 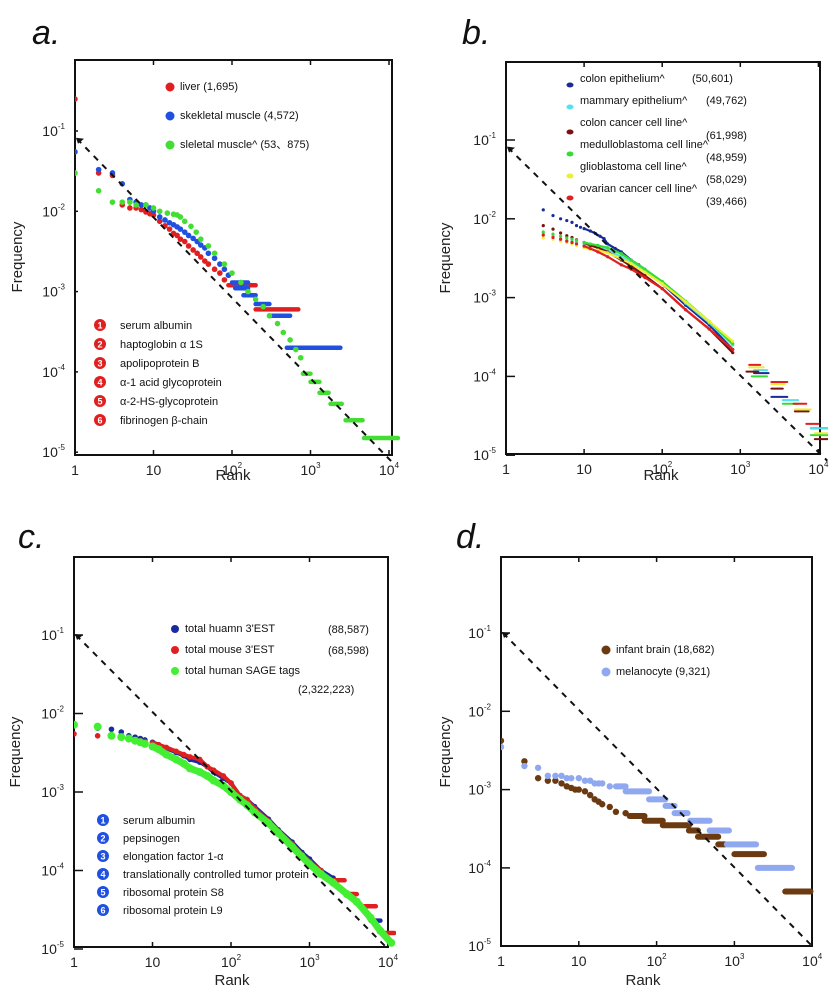 I want to click on legend-count: (61,998), so click(x=726, y=136).